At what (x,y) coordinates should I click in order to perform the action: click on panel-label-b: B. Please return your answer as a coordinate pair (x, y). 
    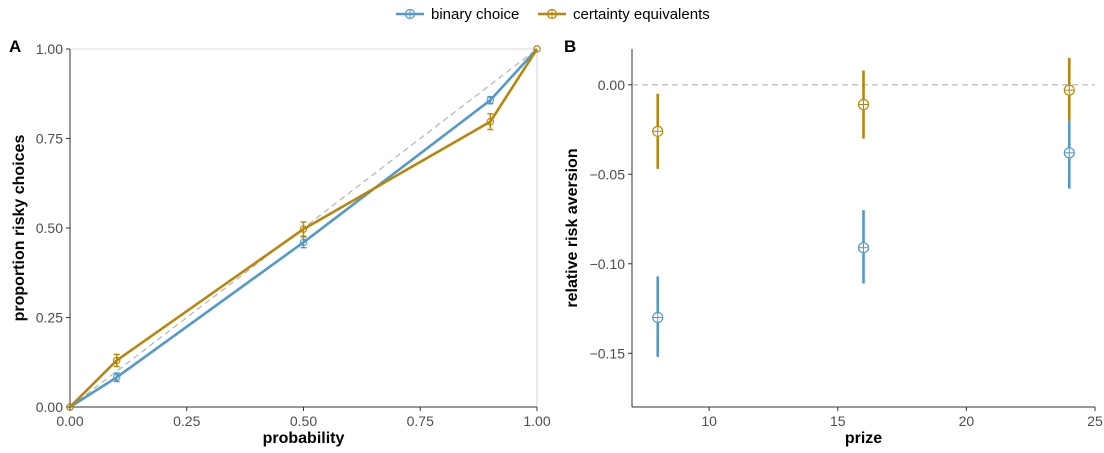
    Looking at the image, I should click on (570, 46).